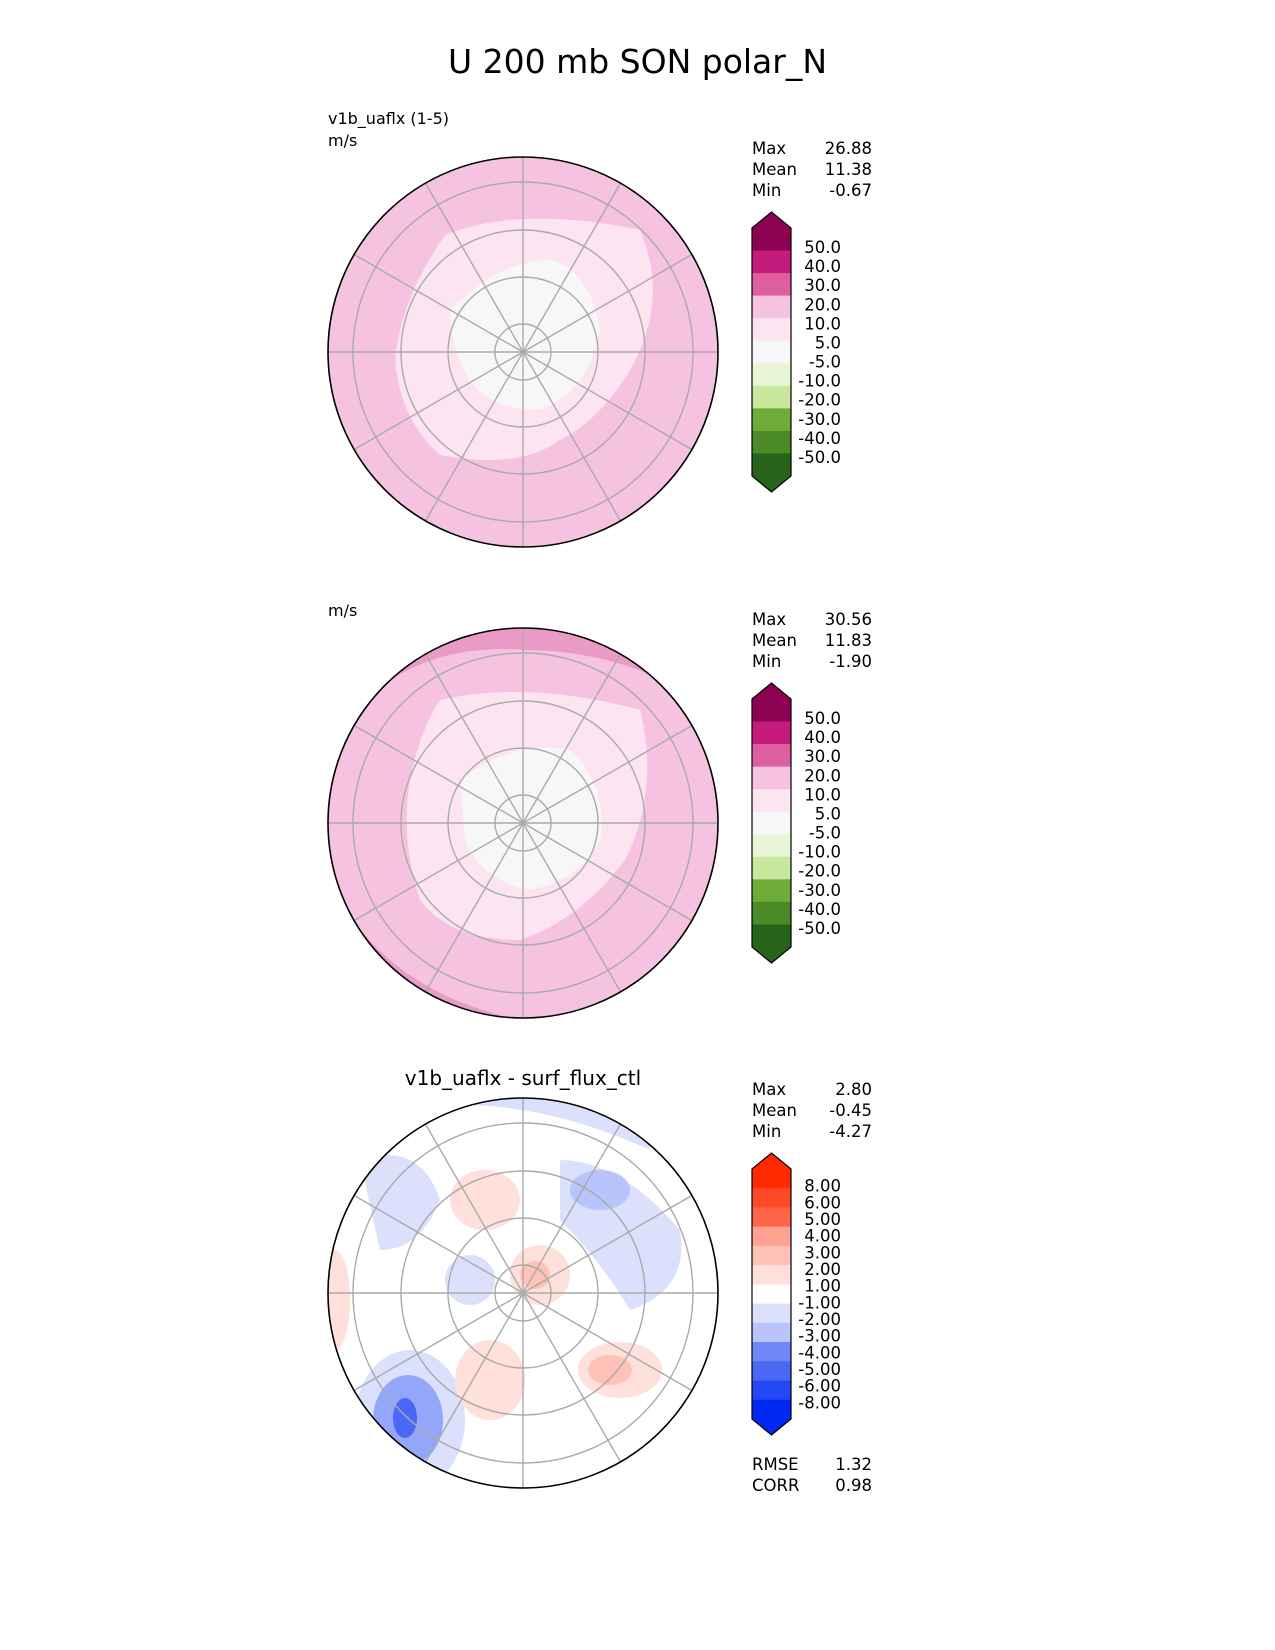 This screenshot has width=1275, height=1650. Describe the element at coordinates (523, 1078) in the screenshot. I see `panel3-title: v1b_uaflx - surf_flux_ctl` at that location.